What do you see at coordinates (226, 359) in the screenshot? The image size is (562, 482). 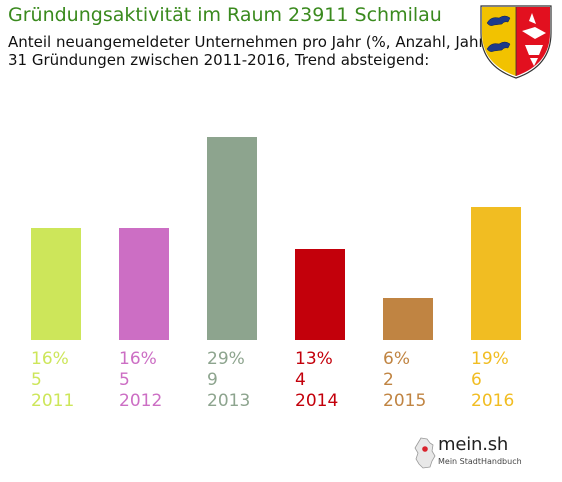 I see `percent-label-2013: 29%` at bounding box center [226, 359].